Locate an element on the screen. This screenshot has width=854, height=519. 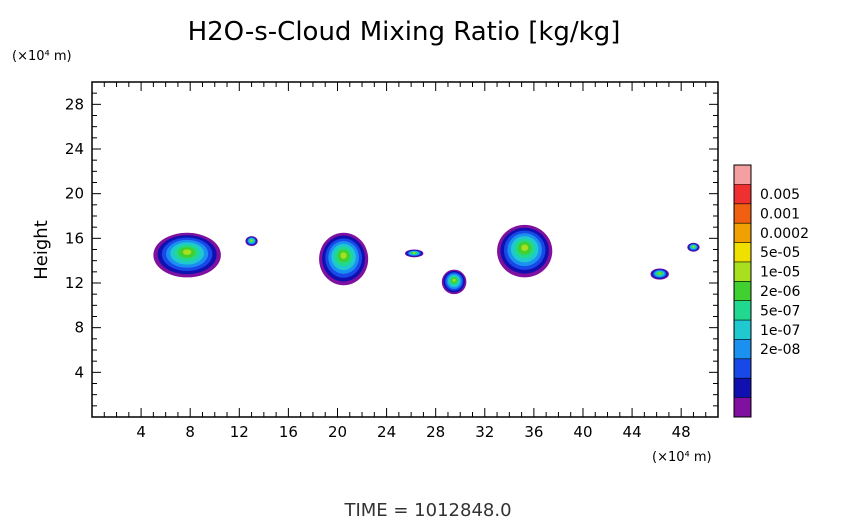
y-tick-label: 4 is located at coordinates (79, 372).